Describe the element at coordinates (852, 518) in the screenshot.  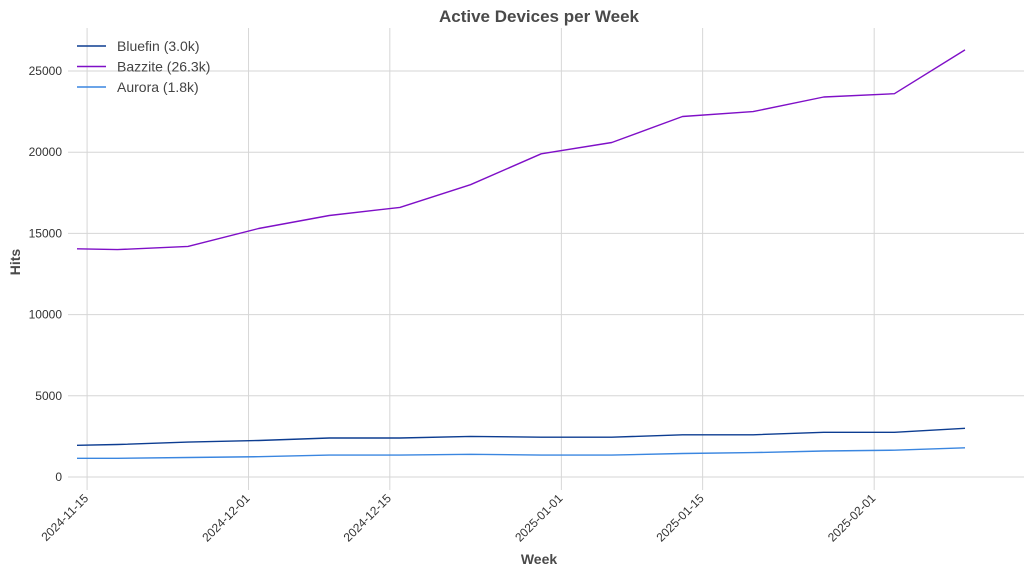
I see `x-tick-label: 2025-02-01` at that location.